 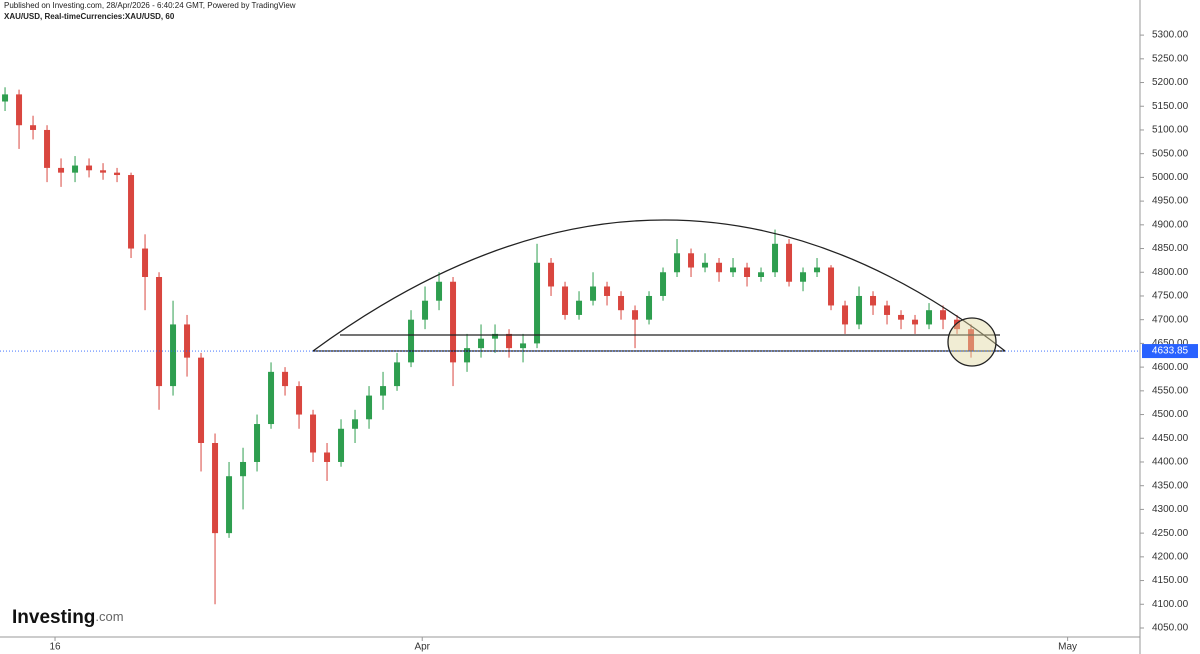 I want to click on highlight-circle, so click(x=972, y=342).